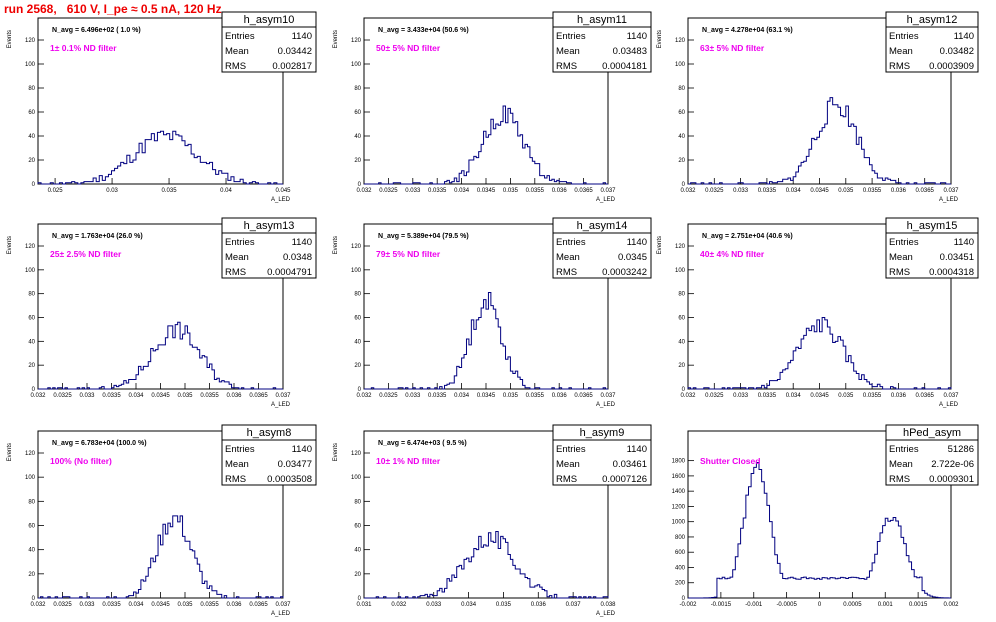 Image resolution: width=996 pixels, height=622 pixels. I want to click on stats-value: 0.03461, so click(630, 464).